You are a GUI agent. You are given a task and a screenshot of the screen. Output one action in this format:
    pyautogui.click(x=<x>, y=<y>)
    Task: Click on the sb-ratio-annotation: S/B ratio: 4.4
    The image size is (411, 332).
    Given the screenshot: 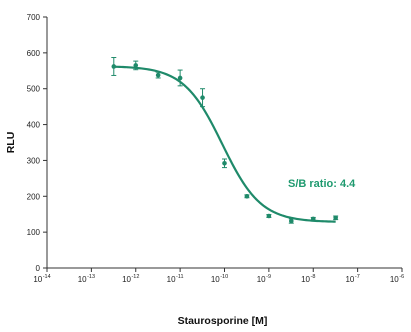 What is the action you would take?
    pyautogui.click(x=322, y=184)
    